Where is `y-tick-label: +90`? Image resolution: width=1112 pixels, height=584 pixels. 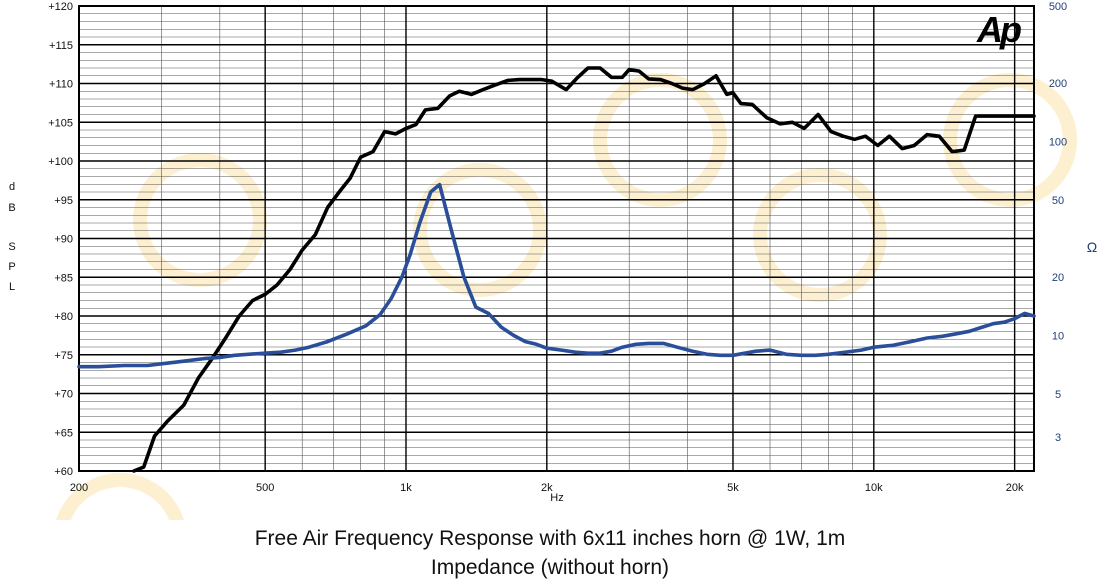 y-tick-label: +90 is located at coordinates (63, 240).